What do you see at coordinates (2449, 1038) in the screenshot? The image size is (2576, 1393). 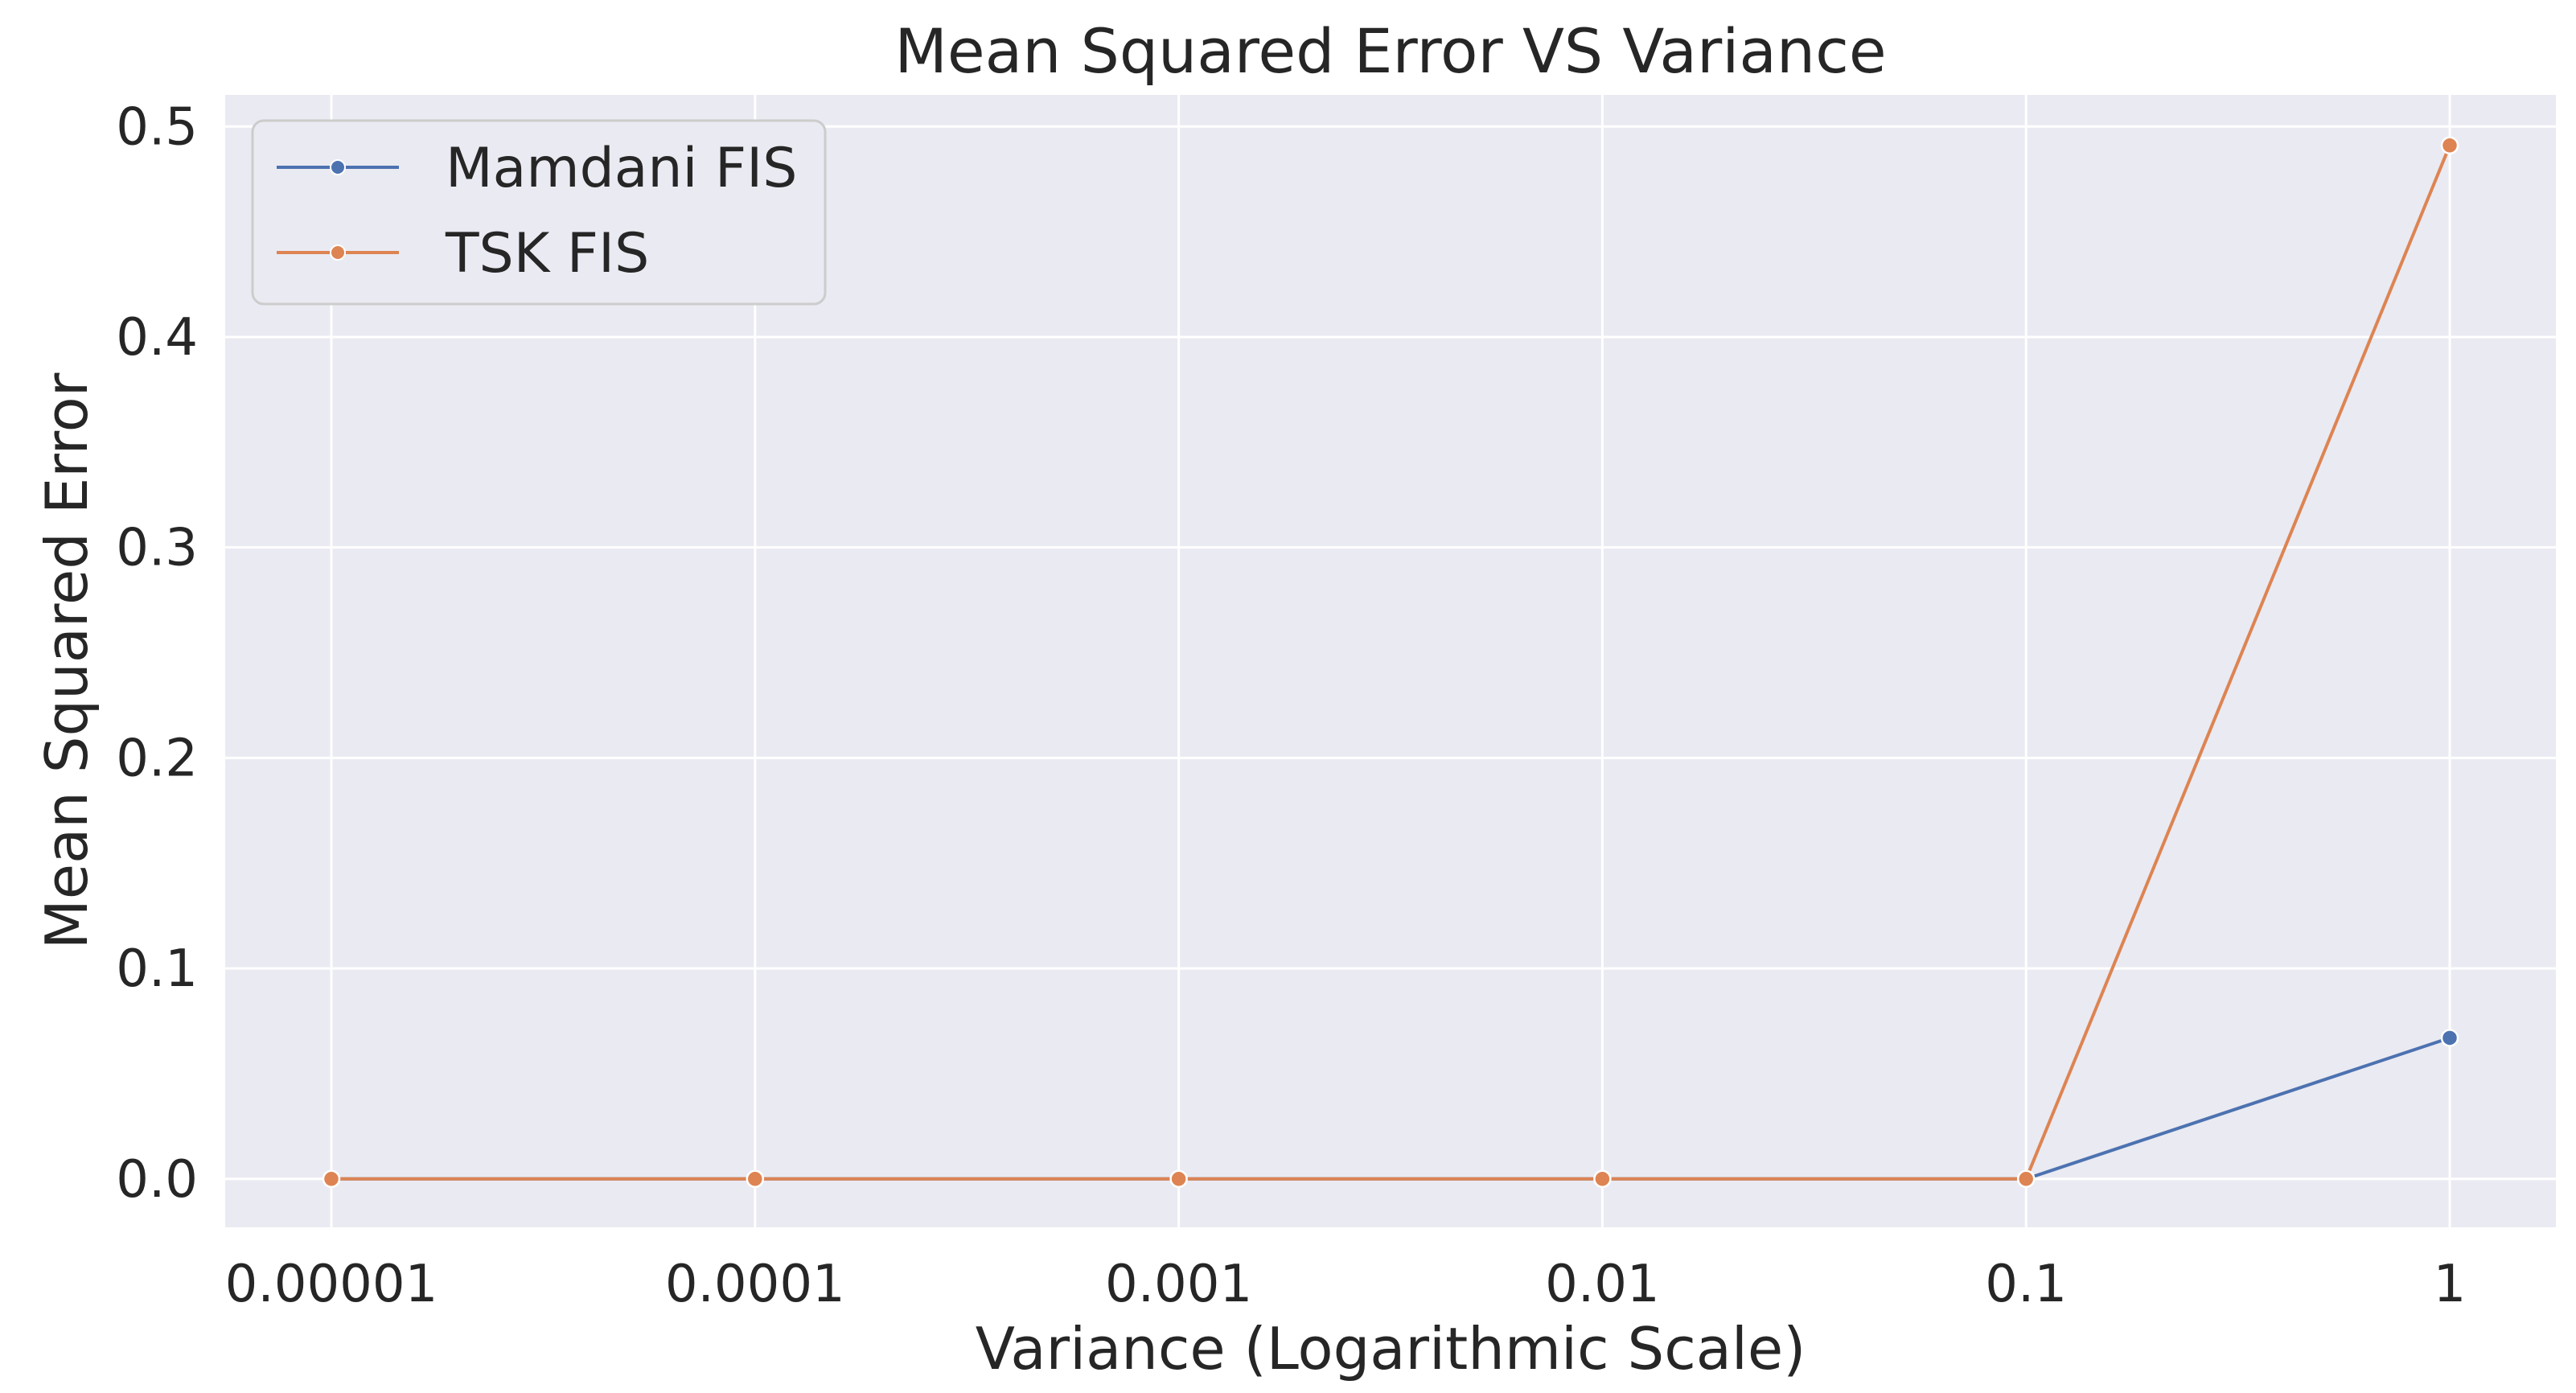 I see `data-point-mamdani-fis` at bounding box center [2449, 1038].